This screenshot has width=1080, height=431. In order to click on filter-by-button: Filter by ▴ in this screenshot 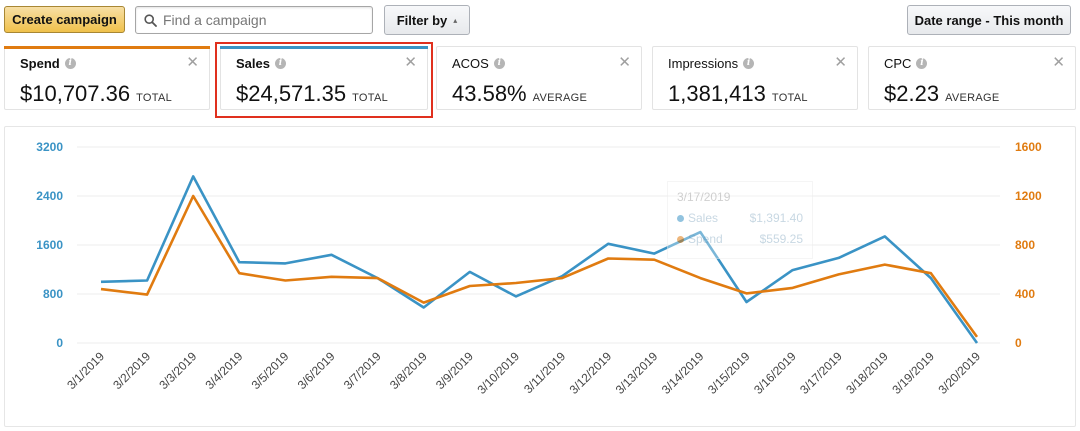, I will do `click(427, 20)`.